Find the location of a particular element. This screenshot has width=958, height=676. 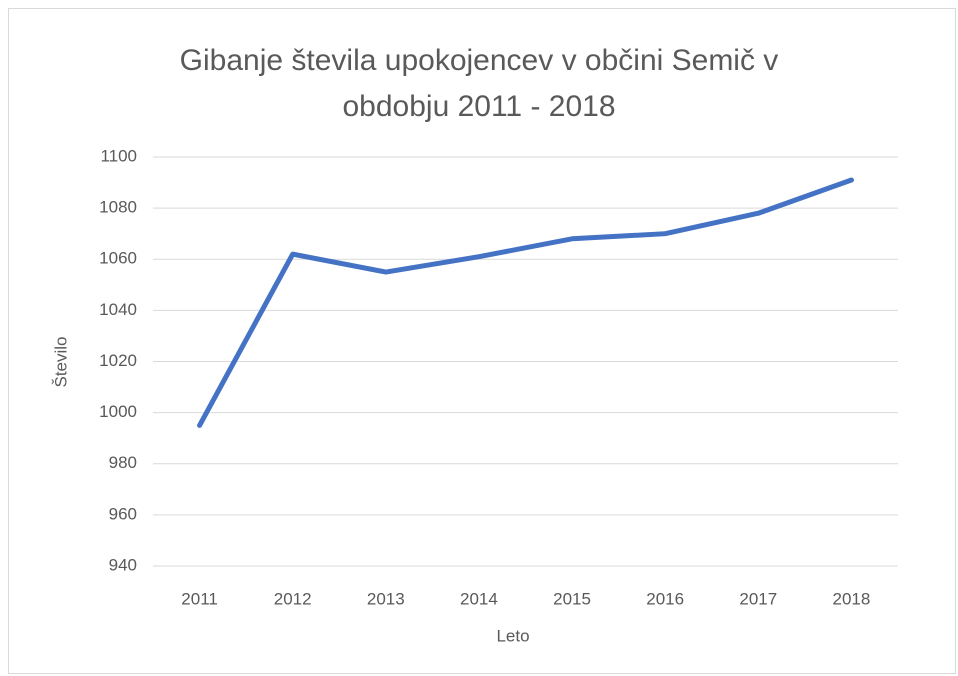

y-tick-label: 1100 is located at coordinates (118, 155).